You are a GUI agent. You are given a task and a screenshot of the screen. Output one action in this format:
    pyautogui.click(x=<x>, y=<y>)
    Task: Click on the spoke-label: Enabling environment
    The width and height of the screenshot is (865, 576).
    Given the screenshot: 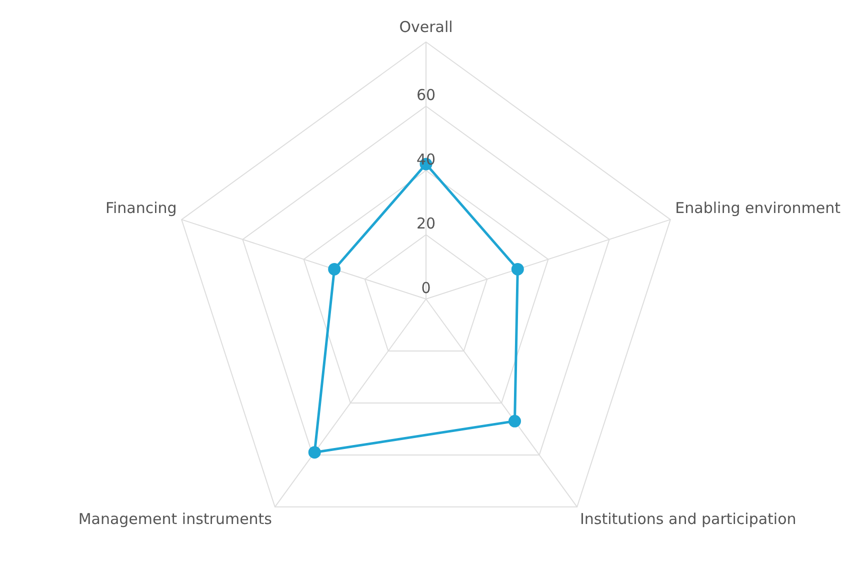 What is the action you would take?
    pyautogui.click(x=758, y=207)
    